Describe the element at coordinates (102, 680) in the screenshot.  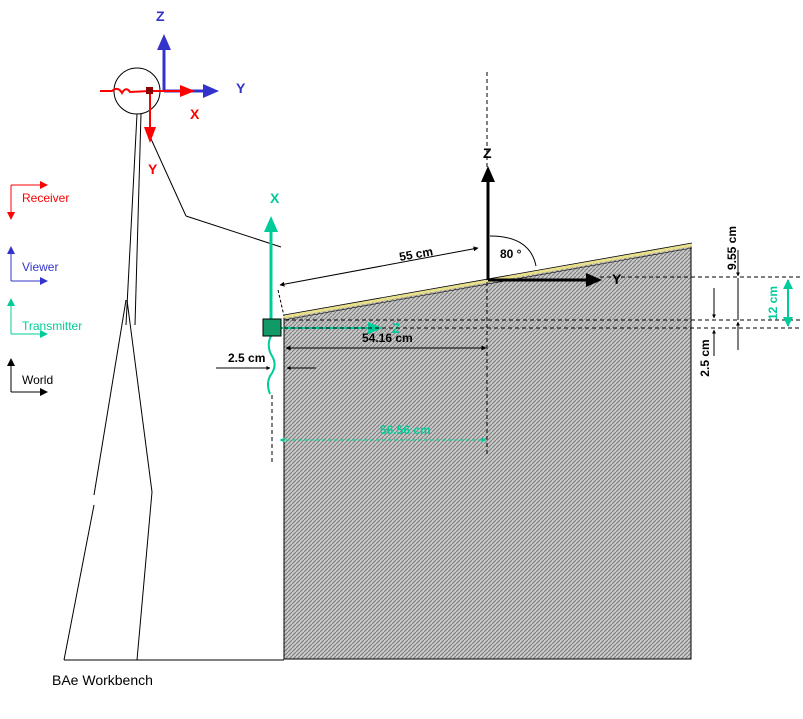
I see `caption: BAe Workbench` at that location.